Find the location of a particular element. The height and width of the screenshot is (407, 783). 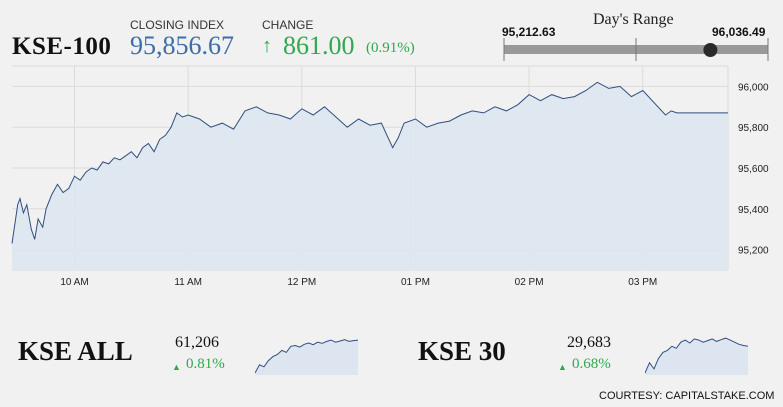

x-tick-label: 03 PM is located at coordinates (642, 282).